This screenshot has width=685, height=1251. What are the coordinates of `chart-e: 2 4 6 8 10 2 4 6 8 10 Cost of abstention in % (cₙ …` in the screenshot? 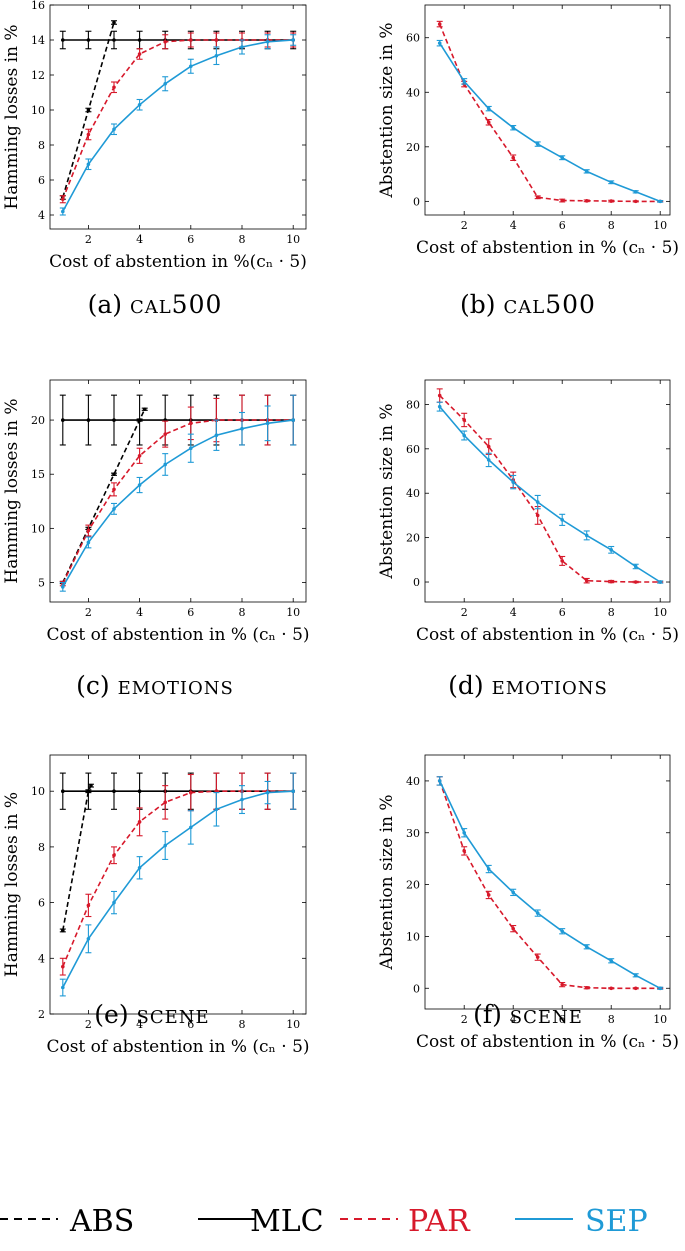 It's located at (156, 905).